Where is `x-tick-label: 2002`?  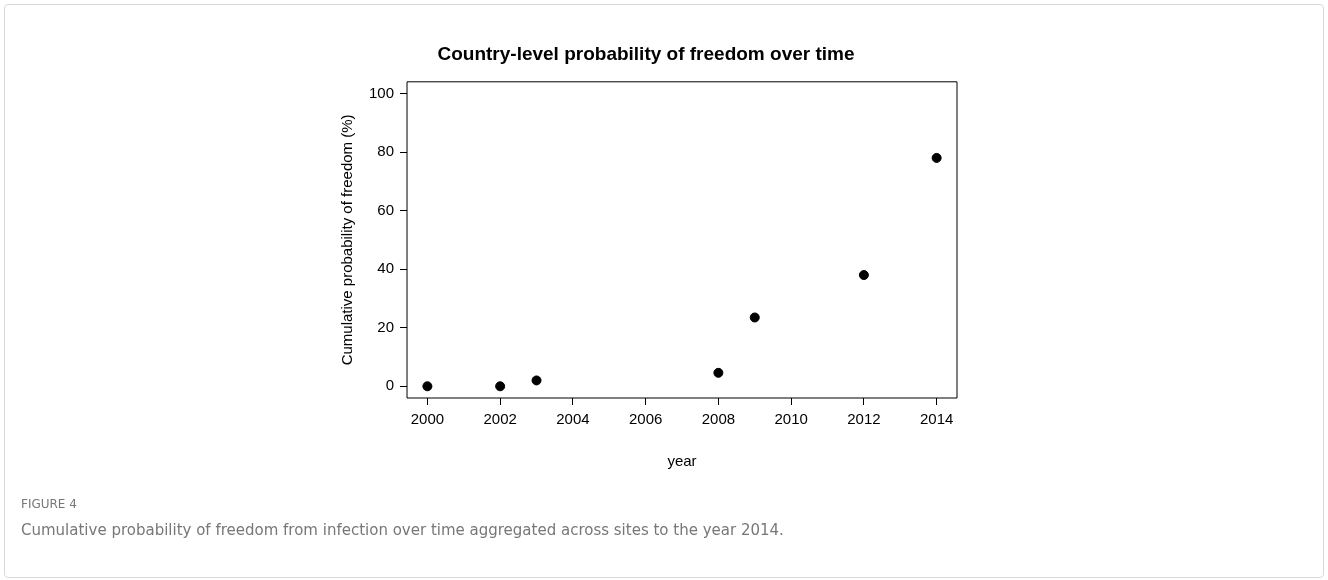 x-tick-label: 2002 is located at coordinates (500, 419).